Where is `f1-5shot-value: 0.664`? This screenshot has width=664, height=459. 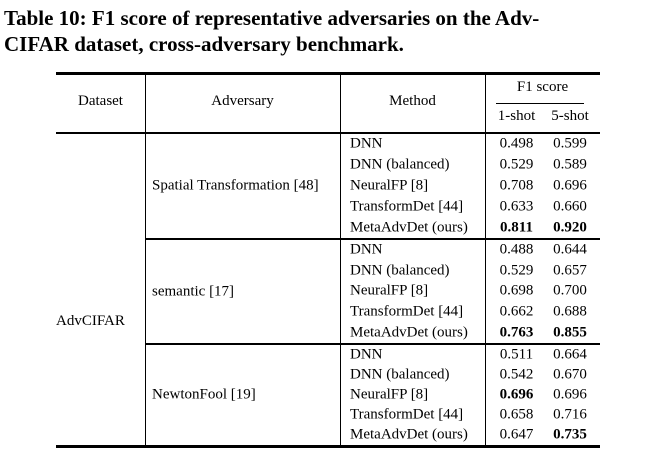
f1-5shot-value: 0.664 is located at coordinates (570, 354).